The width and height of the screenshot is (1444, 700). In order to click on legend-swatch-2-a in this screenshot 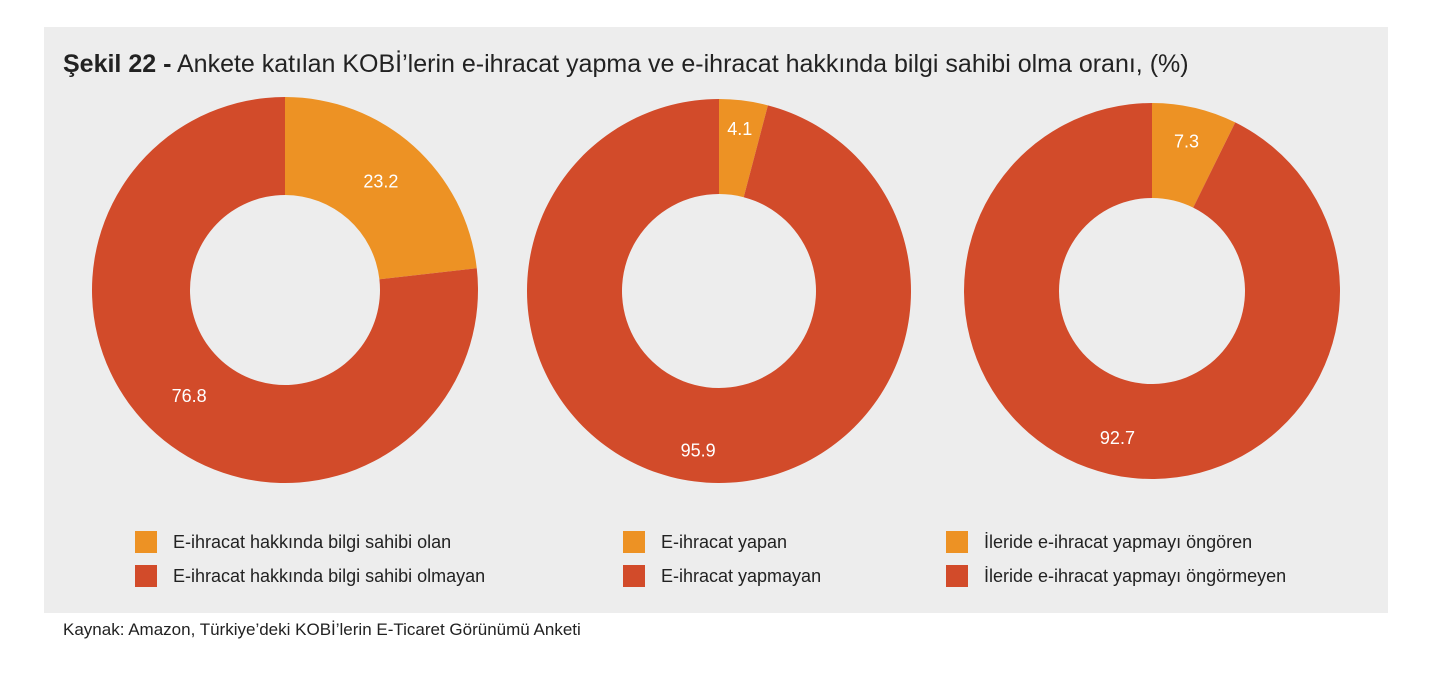, I will do `click(634, 542)`.